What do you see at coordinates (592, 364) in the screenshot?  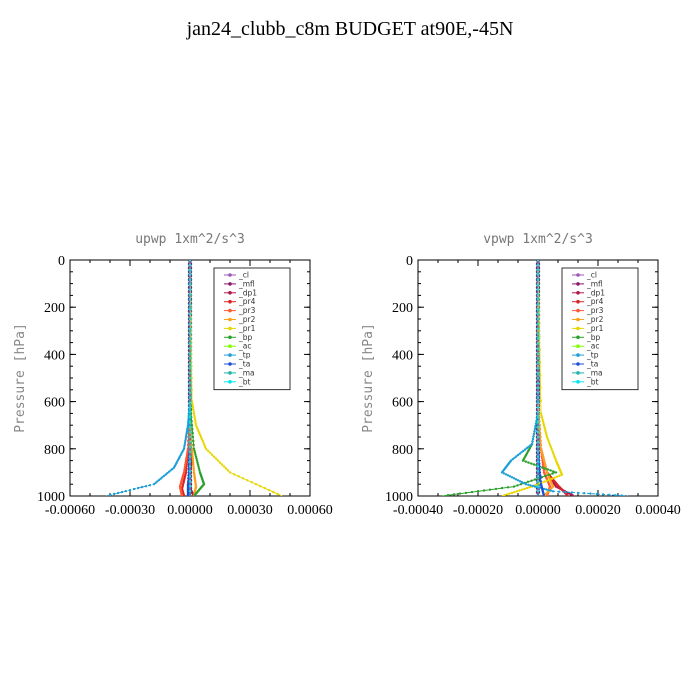 I see `legend-label: _ta` at bounding box center [592, 364].